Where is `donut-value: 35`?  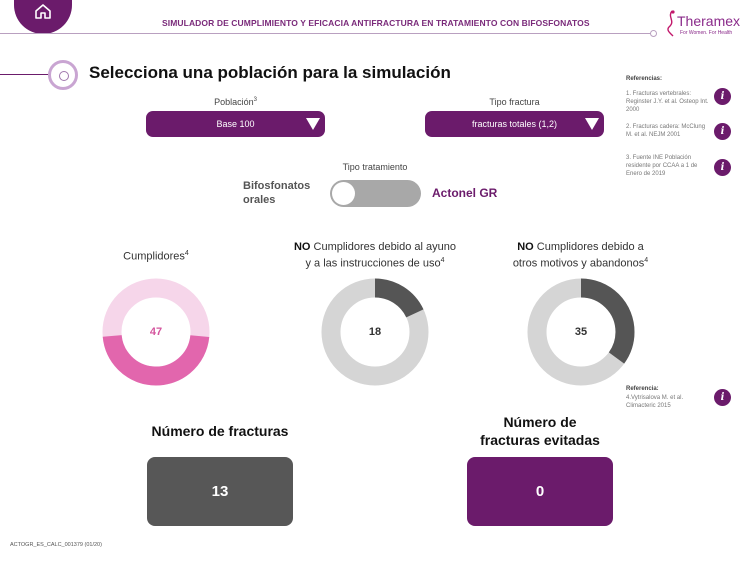 donut-value: 35 is located at coordinates (581, 332).